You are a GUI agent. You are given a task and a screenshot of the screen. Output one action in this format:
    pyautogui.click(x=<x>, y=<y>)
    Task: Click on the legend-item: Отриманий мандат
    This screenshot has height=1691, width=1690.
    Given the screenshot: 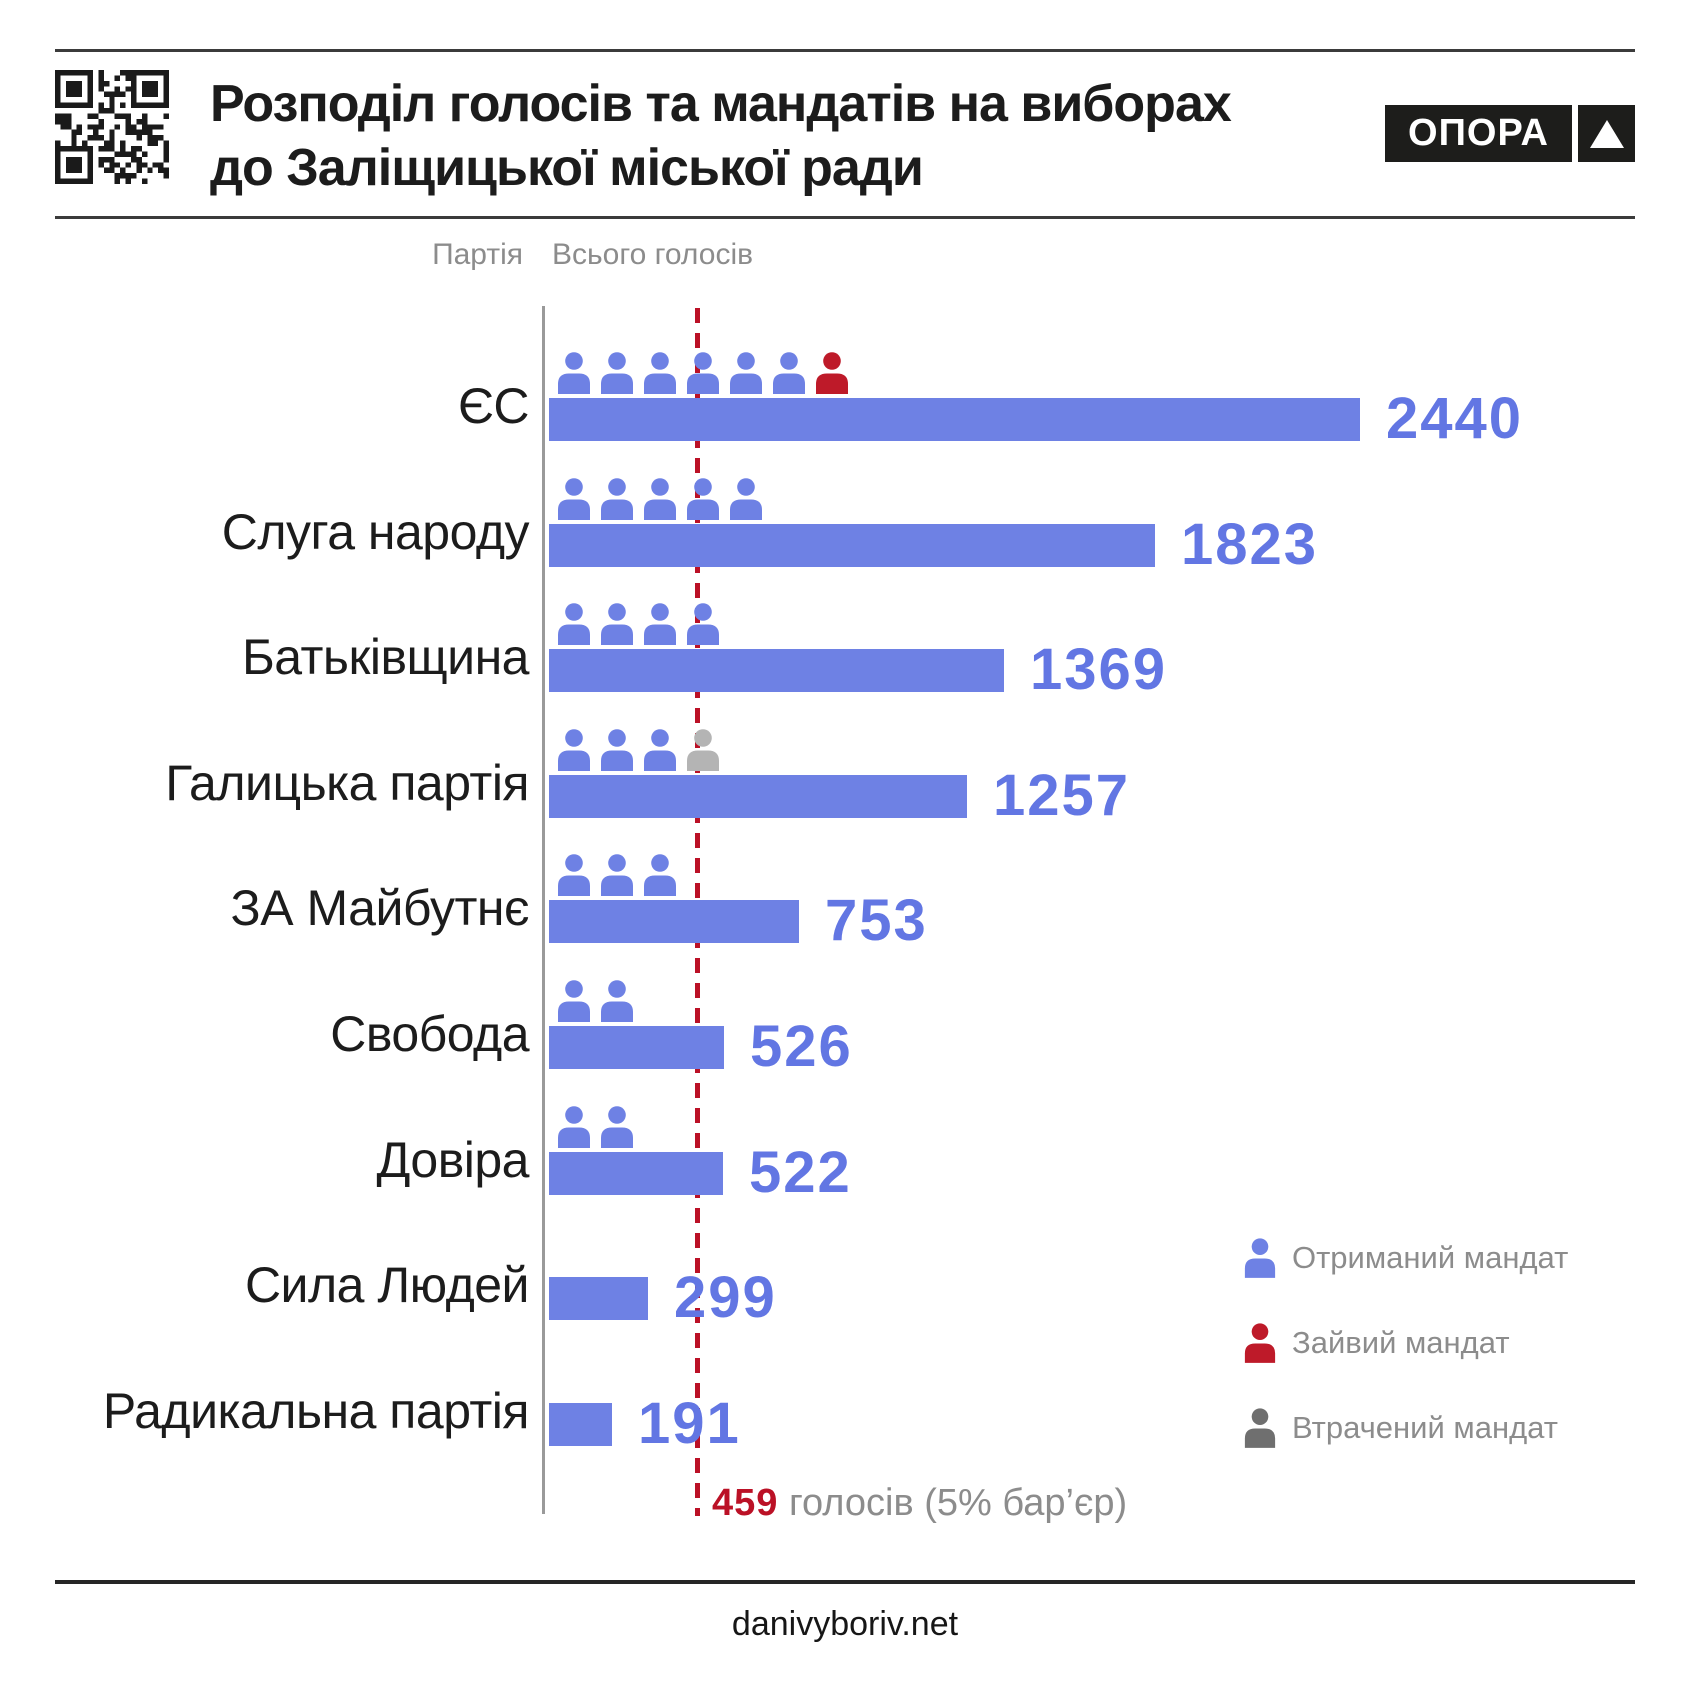 What is the action you would take?
    pyautogui.click(x=1405, y=1258)
    